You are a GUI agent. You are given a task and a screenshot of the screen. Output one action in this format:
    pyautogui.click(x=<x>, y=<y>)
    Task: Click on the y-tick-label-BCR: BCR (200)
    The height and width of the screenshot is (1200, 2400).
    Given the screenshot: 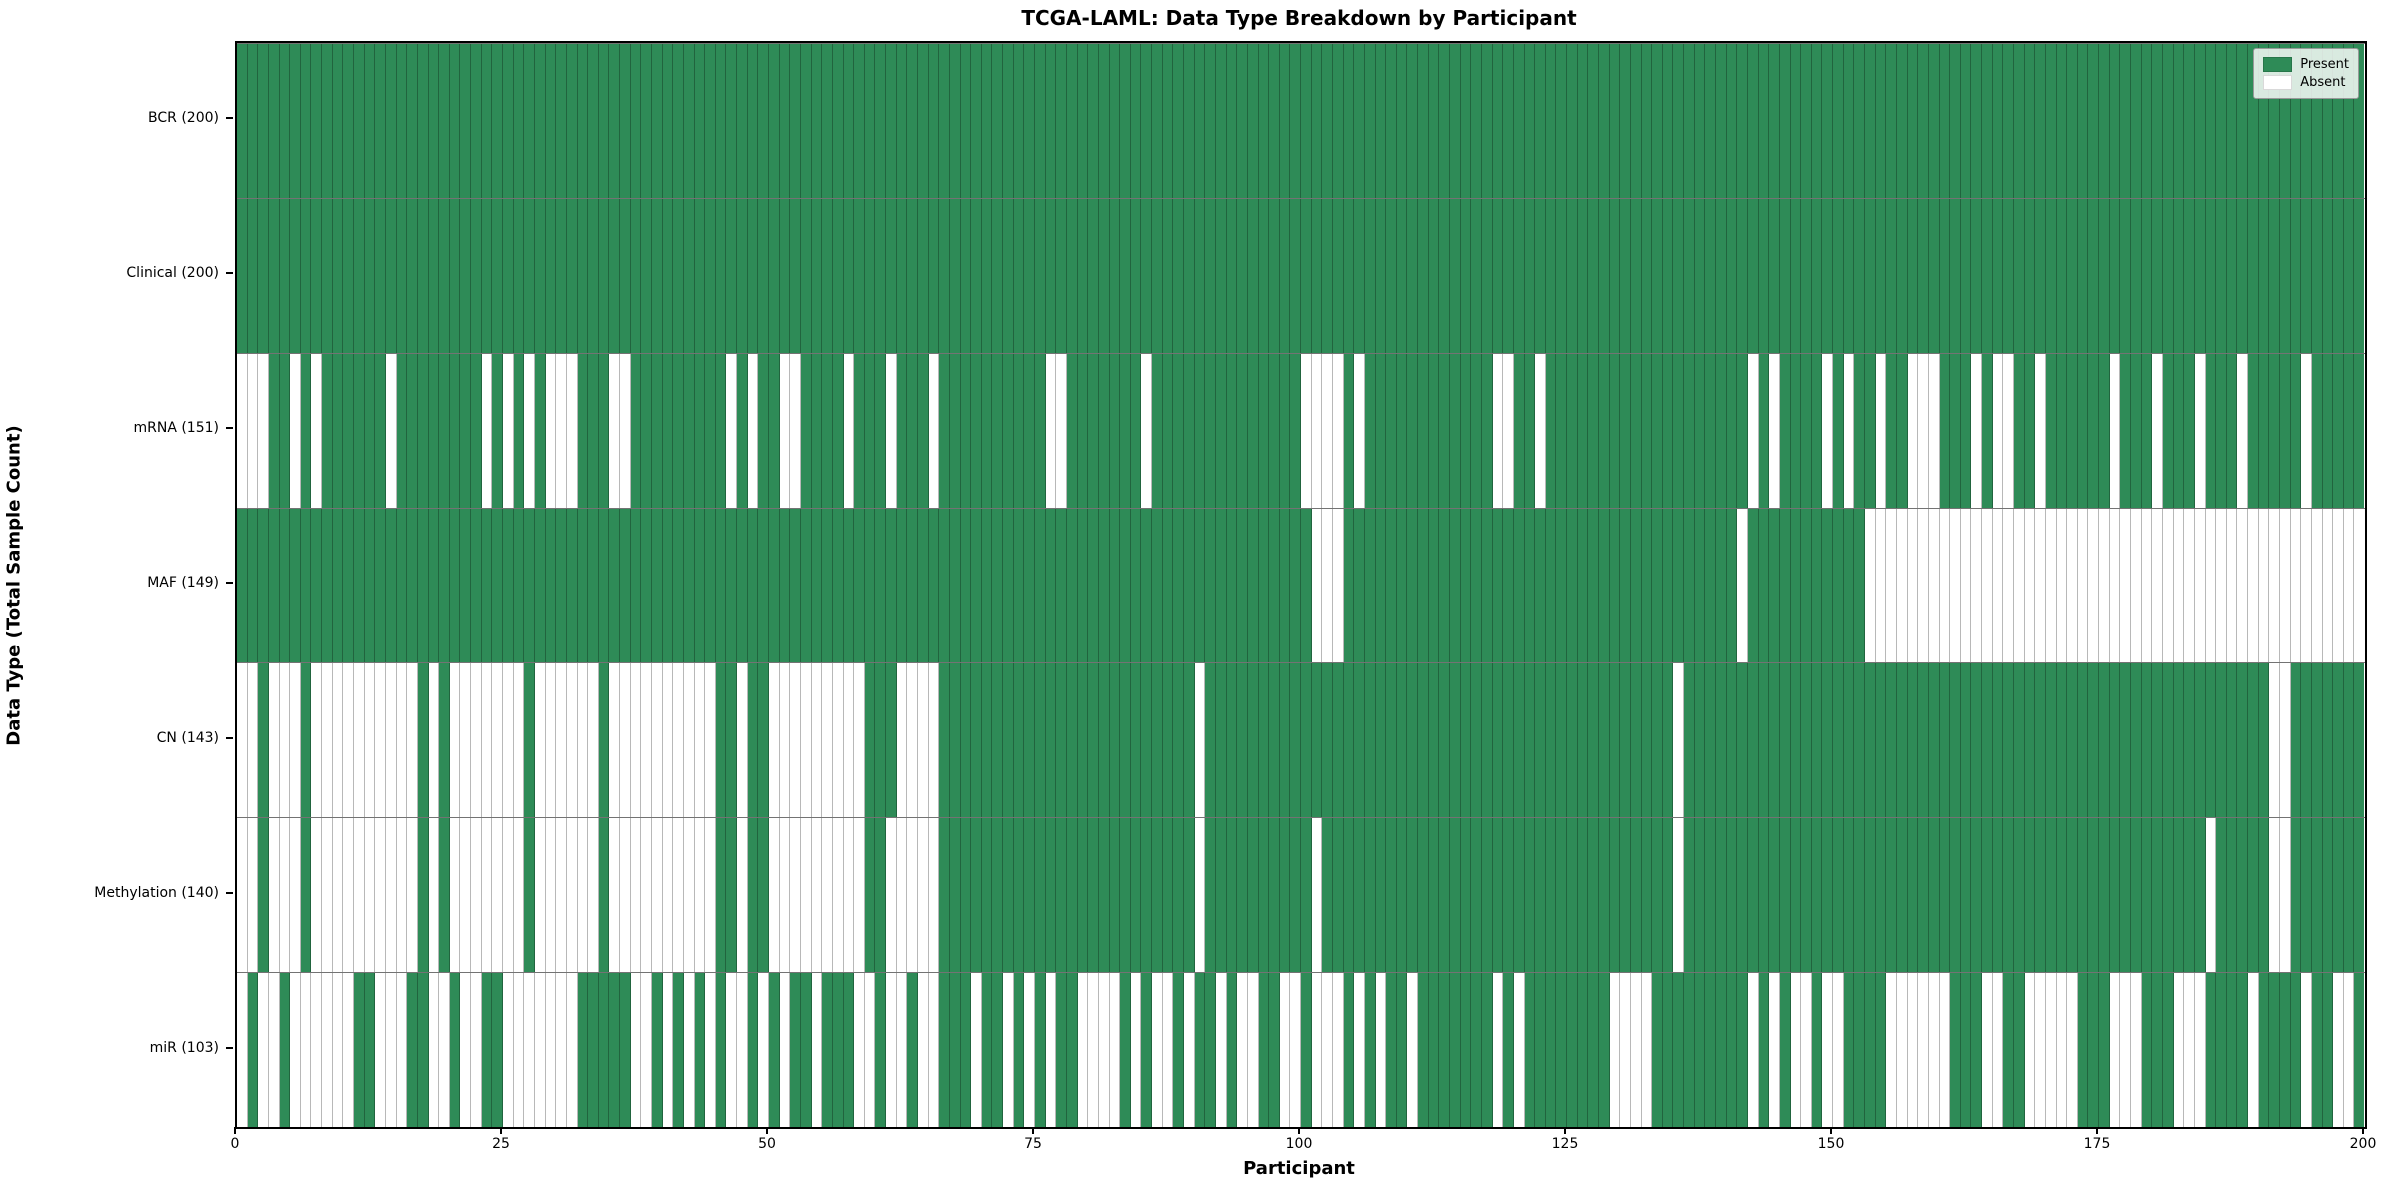 What is the action you would take?
    pyautogui.click(x=183, y=118)
    